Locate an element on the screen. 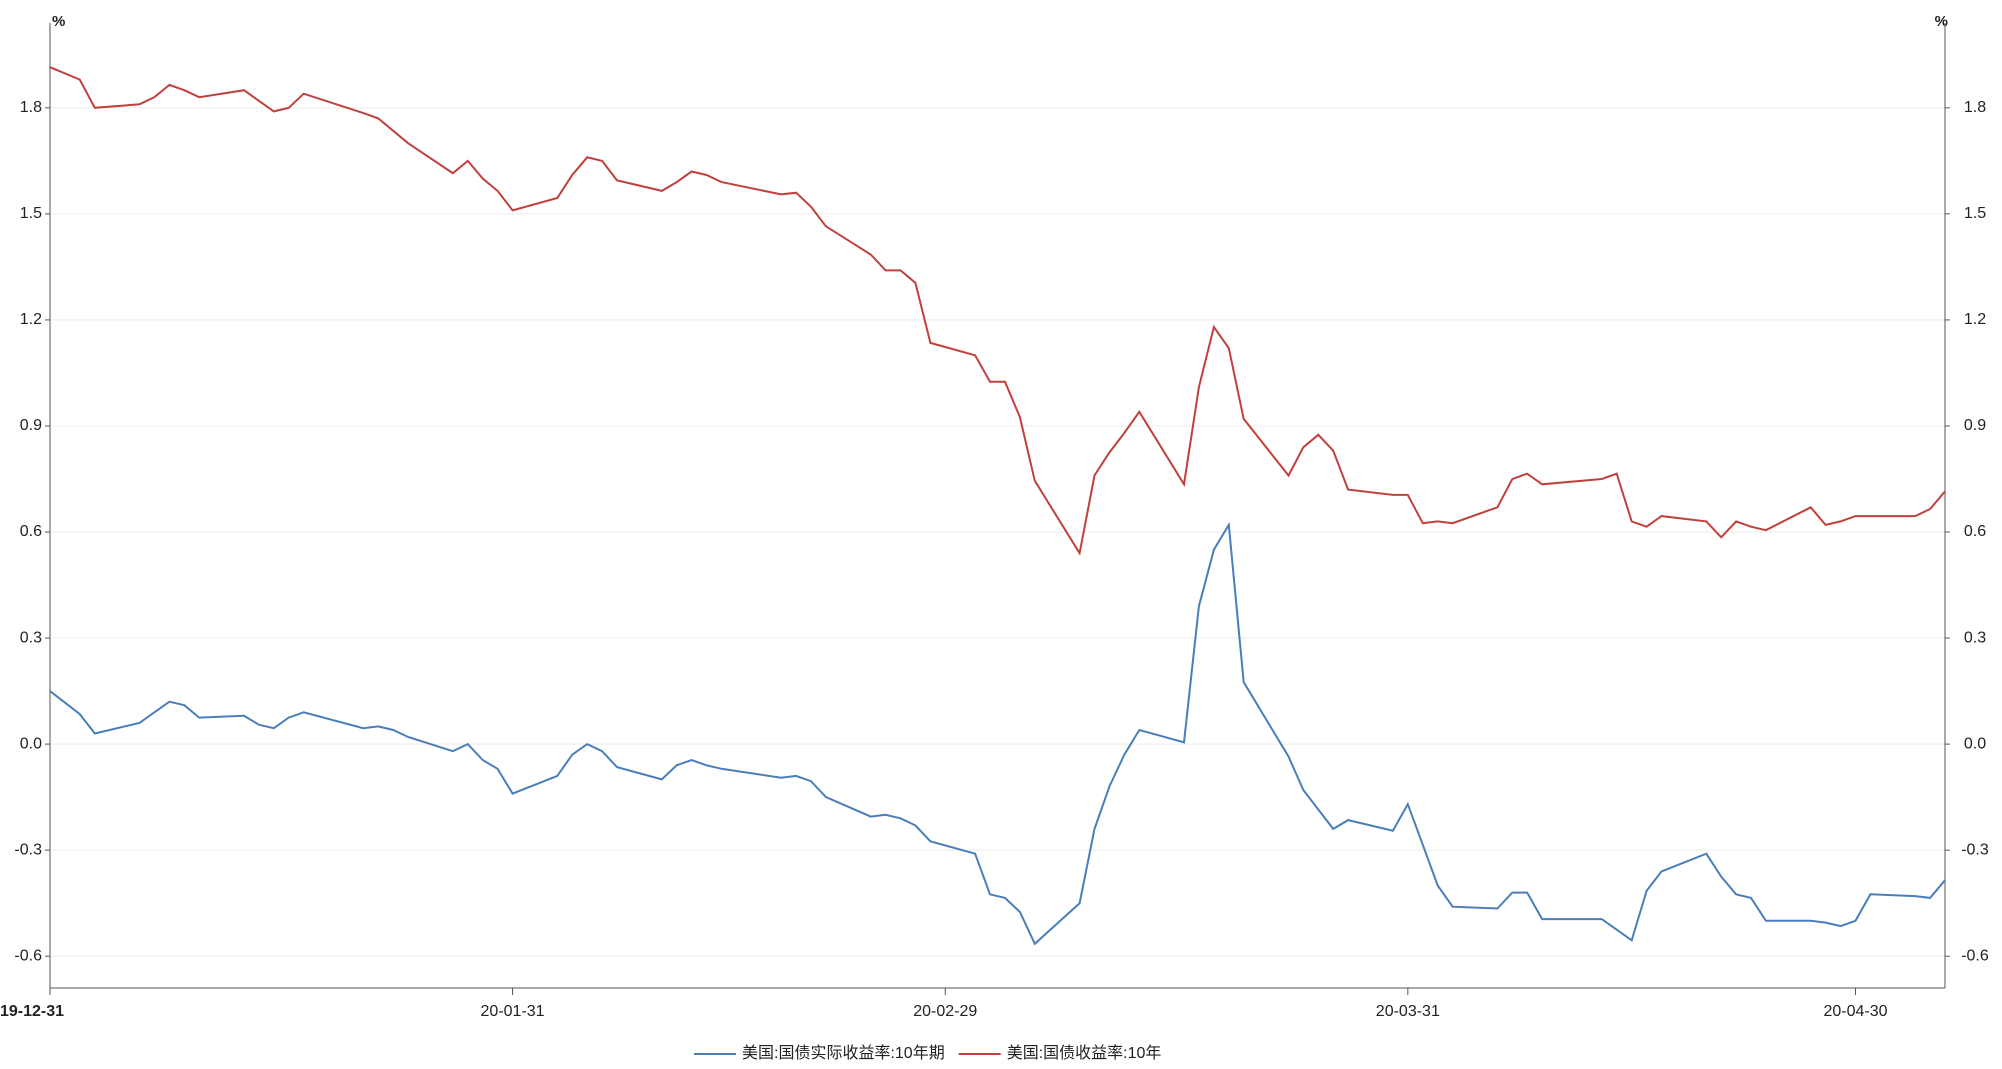 The width and height of the screenshot is (2002, 1069). y2-tick-label: 0.6 is located at coordinates (1975, 531).